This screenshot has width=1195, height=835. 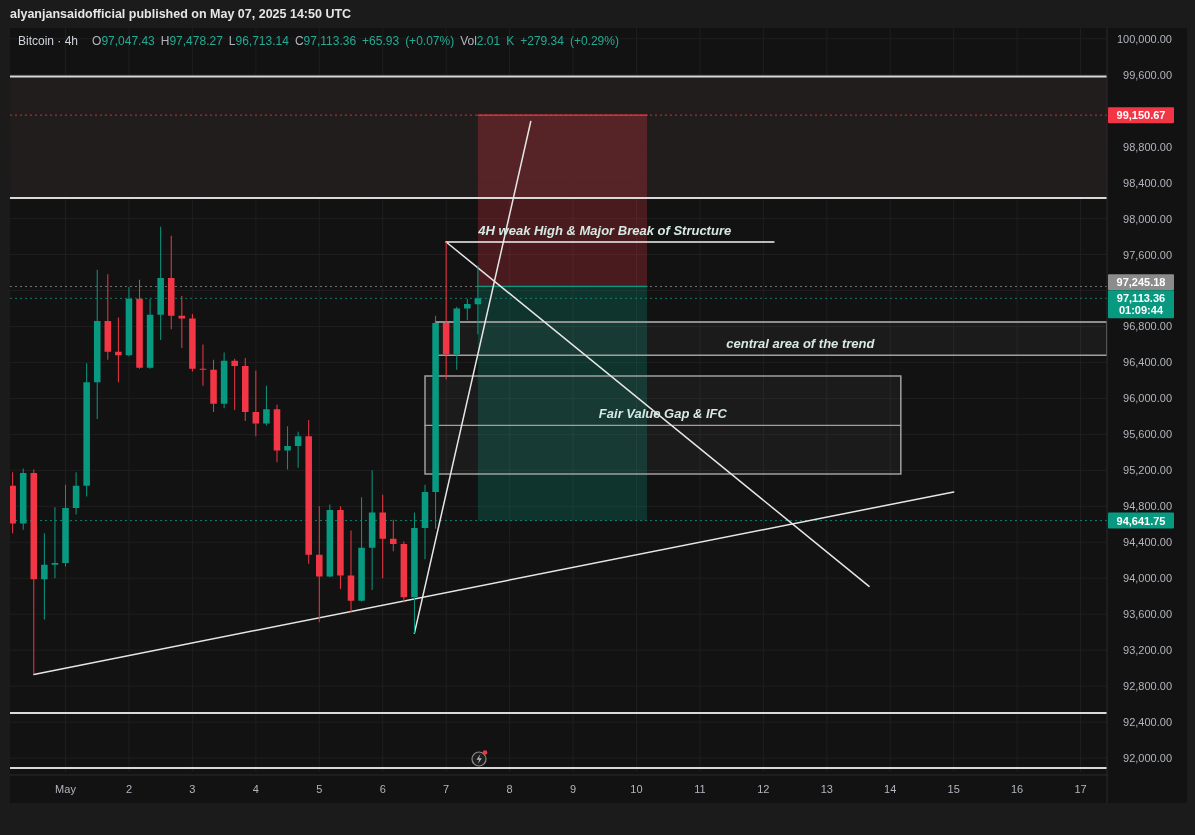 I want to click on ref-line-label: 99,150.67, so click(x=1141, y=115).